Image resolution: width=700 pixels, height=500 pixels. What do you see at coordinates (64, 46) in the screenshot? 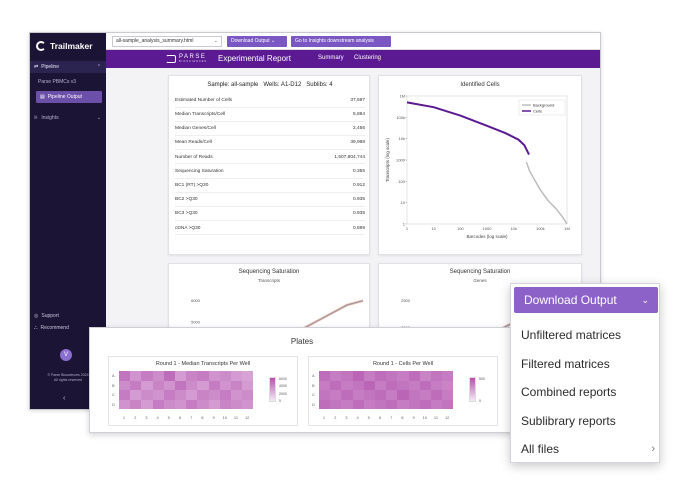
I see `brand: Trailmaker` at bounding box center [64, 46].